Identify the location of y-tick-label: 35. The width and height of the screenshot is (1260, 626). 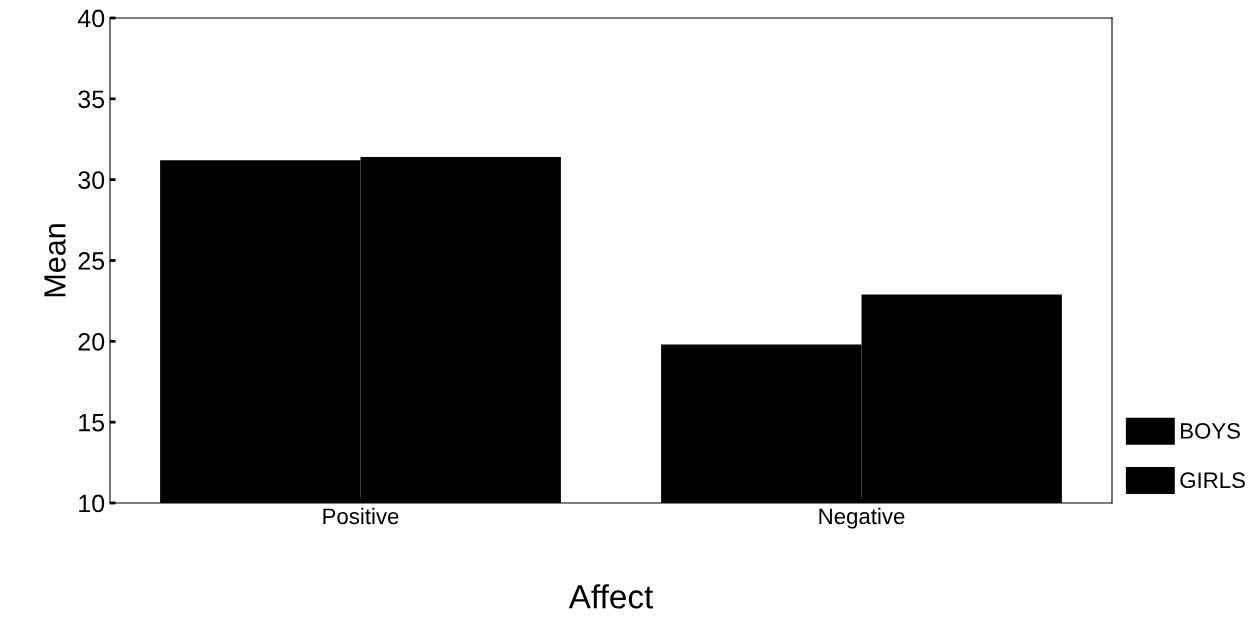
(91, 99).